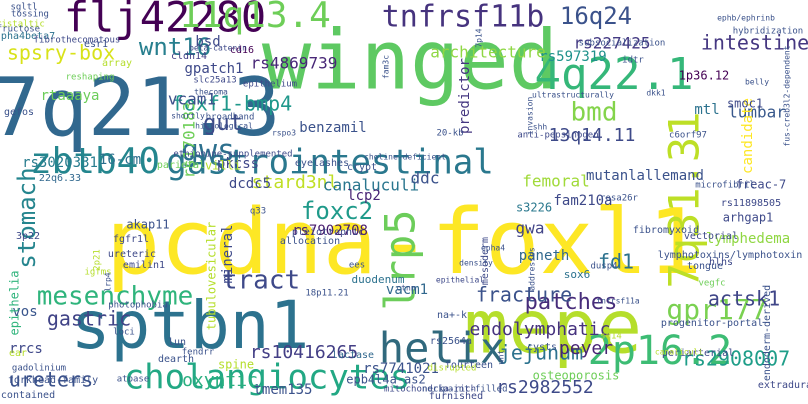 This screenshot has width=808, height=404. Describe the element at coordinates (401, 369) in the screenshot. I see `cloud-word: rs7741021` at that location.